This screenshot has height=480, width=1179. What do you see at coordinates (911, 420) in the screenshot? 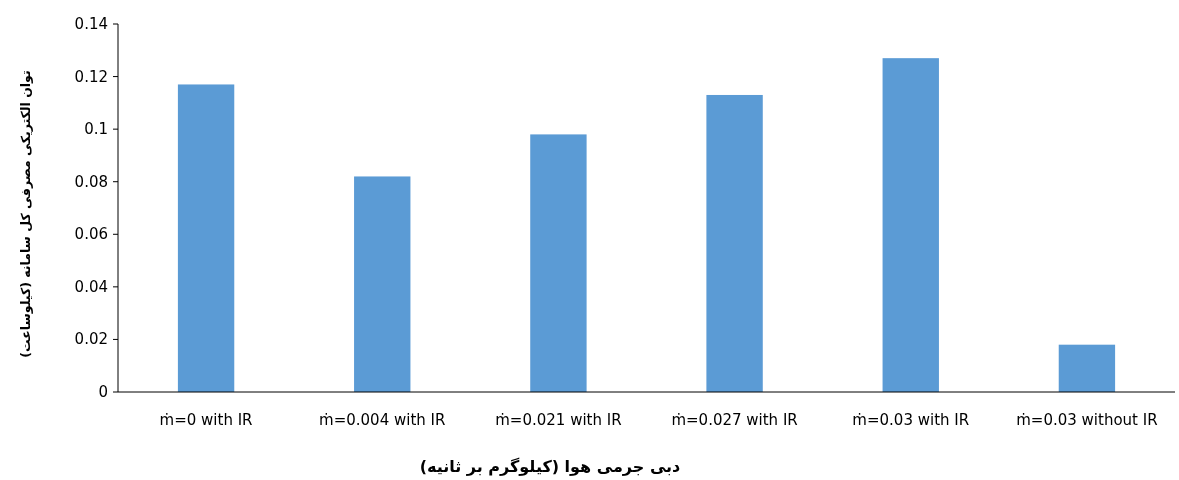
I see `x-tick-label: ṁ=0.03 with IR` at bounding box center [911, 420].